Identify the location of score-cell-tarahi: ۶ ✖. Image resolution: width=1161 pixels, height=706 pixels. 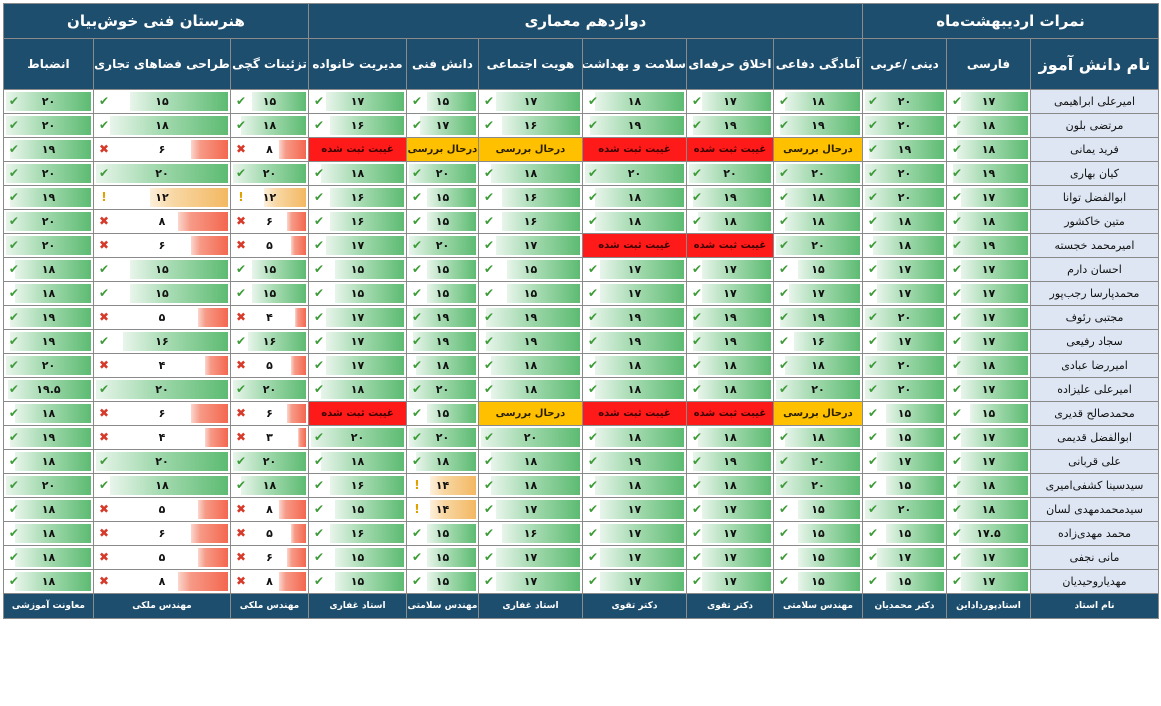
(161, 245).